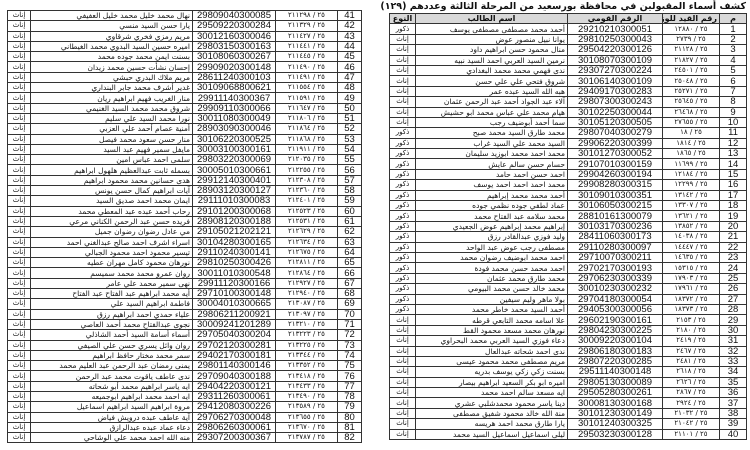 The height and width of the screenshot is (450, 750). I want to click on national-id: 30011010300548, so click(234, 273).